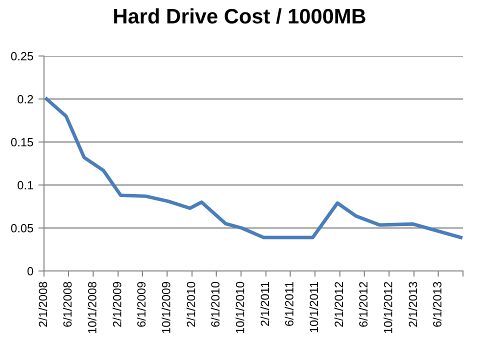 The height and width of the screenshot is (347, 479). What do you see at coordinates (30, 271) in the screenshot?
I see `y-tick-label: 0` at bounding box center [30, 271].